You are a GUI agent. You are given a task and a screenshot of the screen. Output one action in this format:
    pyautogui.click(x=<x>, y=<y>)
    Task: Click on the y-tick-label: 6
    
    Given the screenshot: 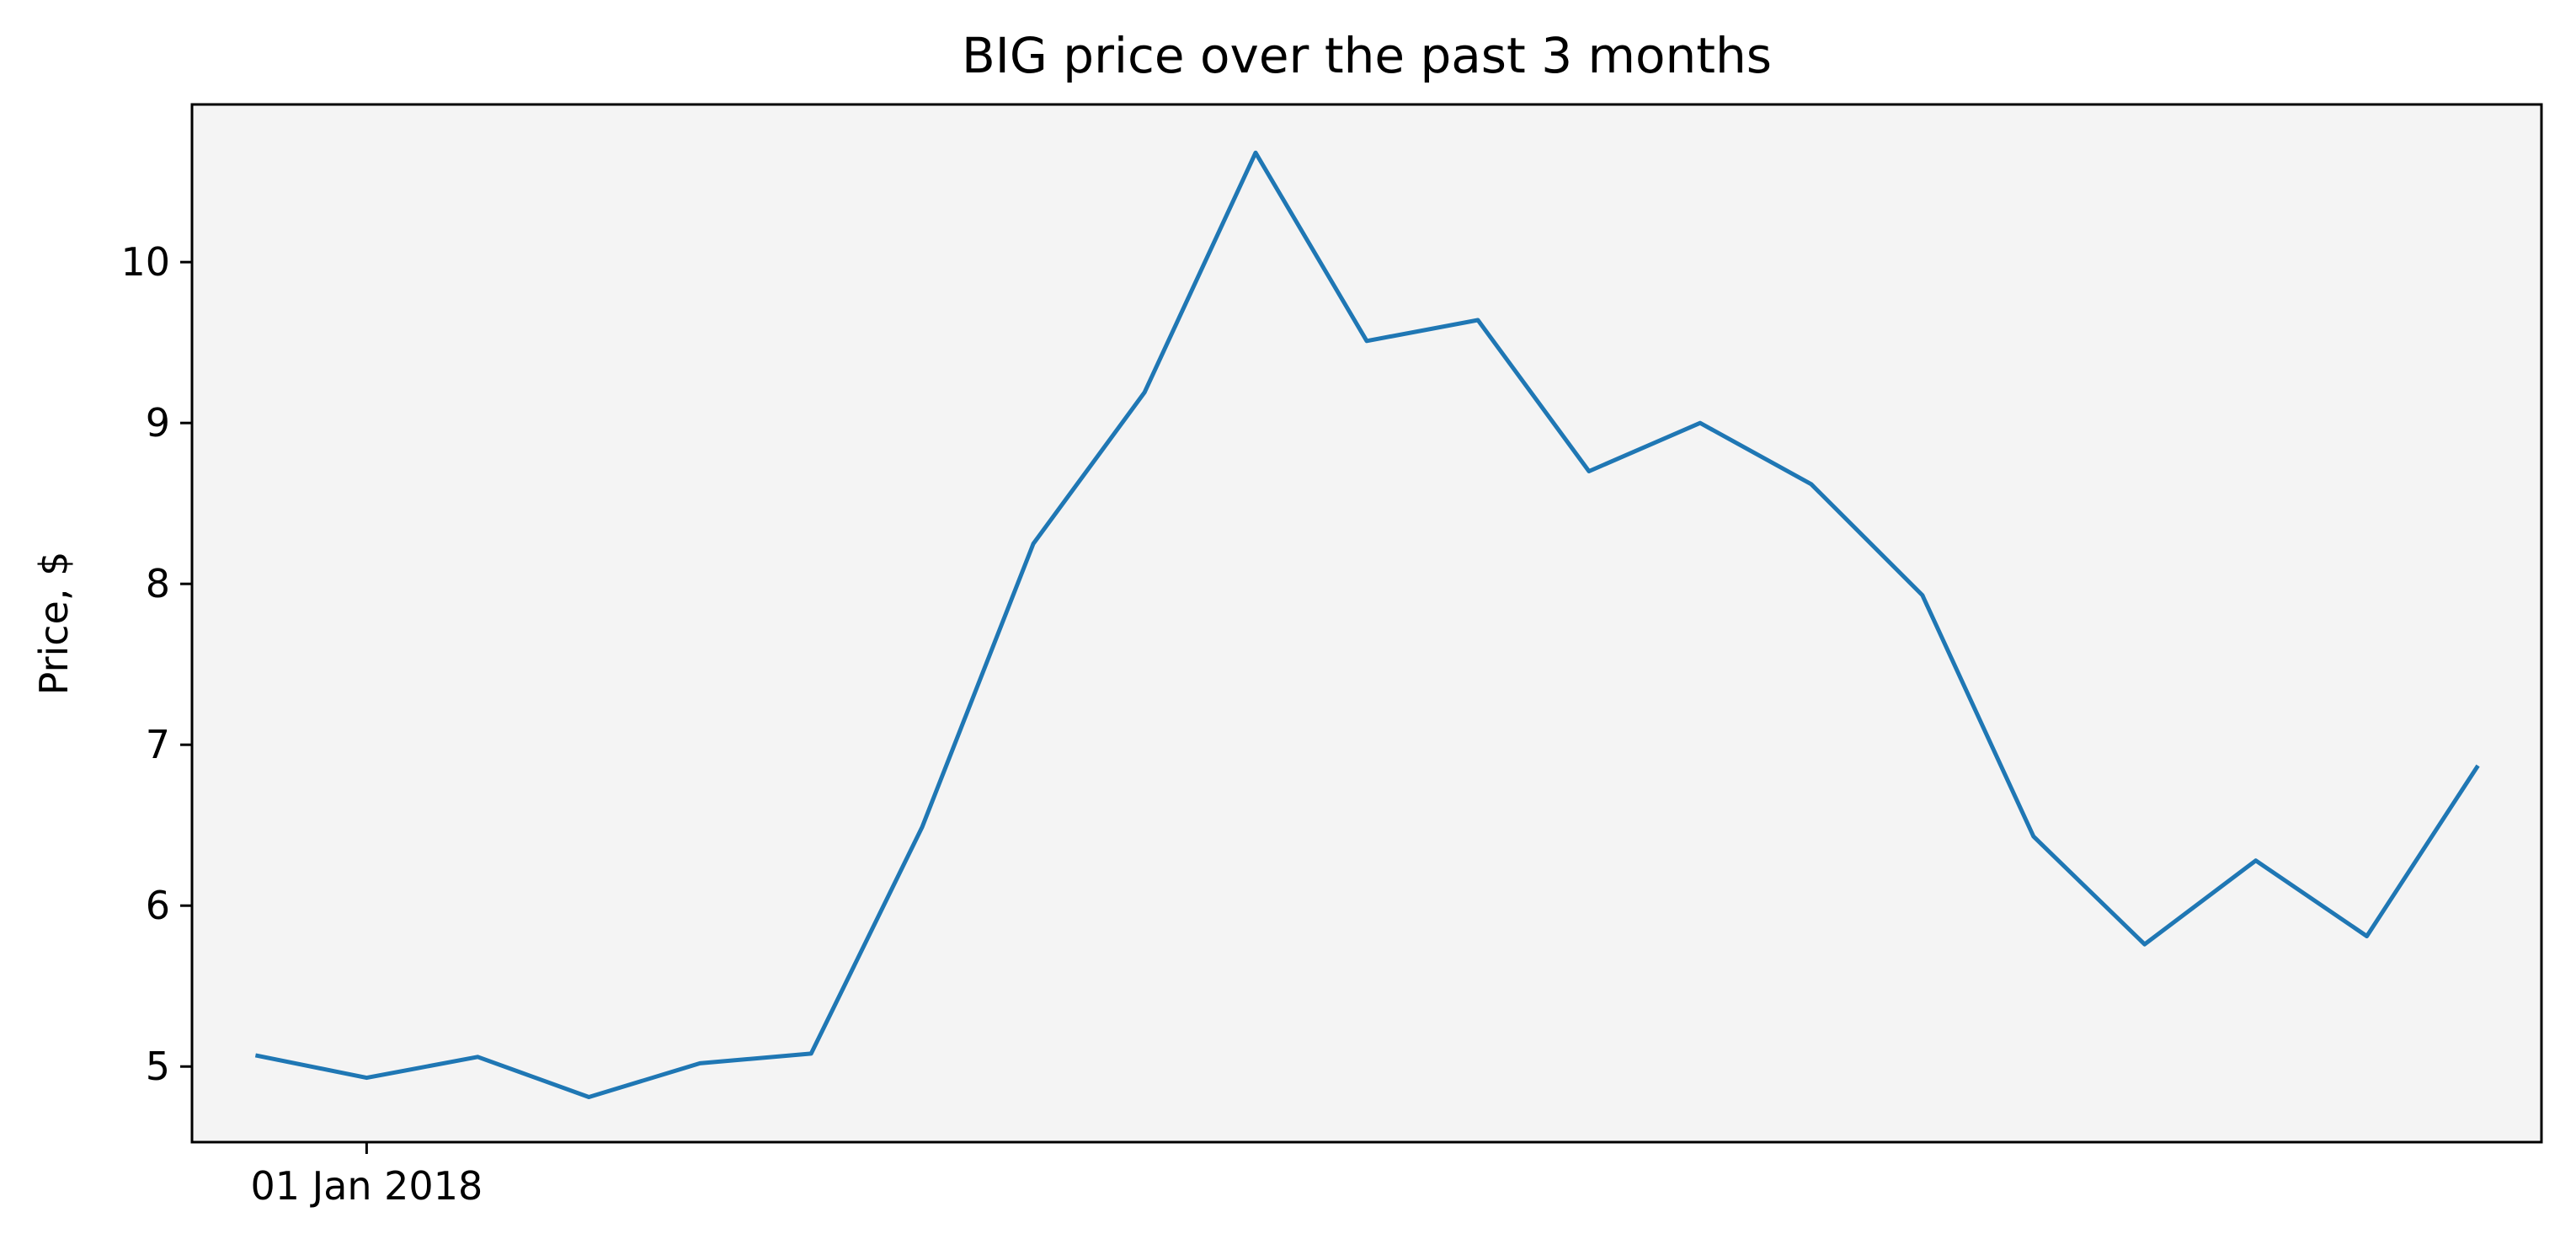 What is the action you would take?
    pyautogui.click(x=158, y=905)
    